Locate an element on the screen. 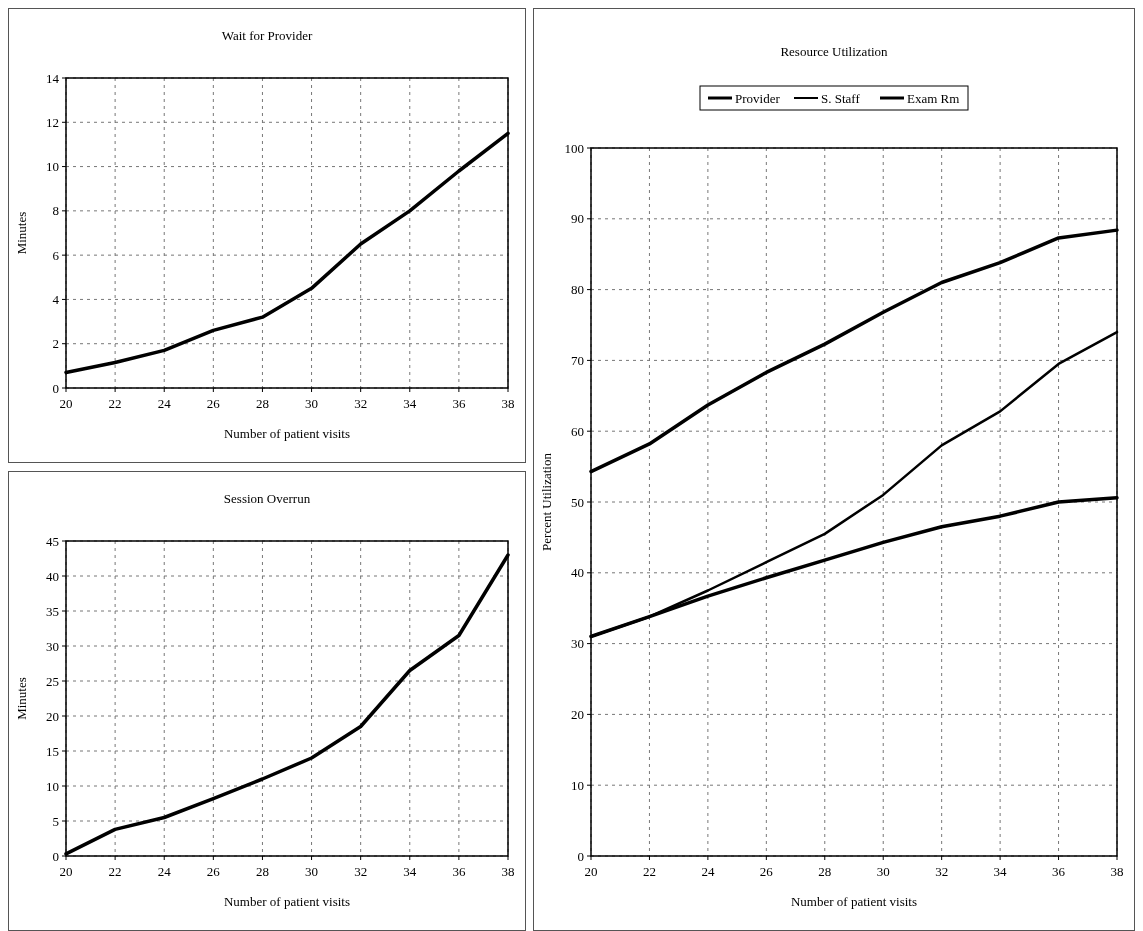 The height and width of the screenshot is (931, 1143). y-tick-label: 90 is located at coordinates (577, 219).